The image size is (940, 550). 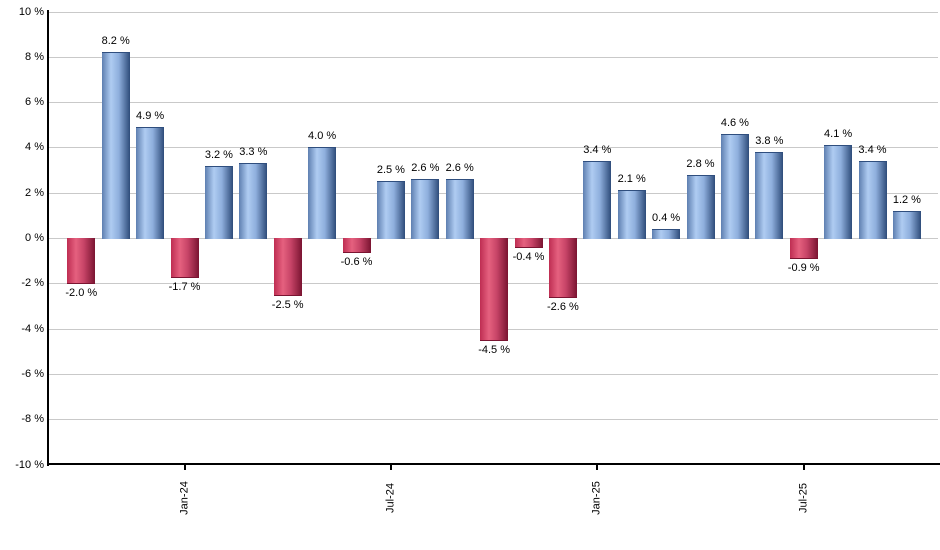 I want to click on bar-value-label: 3.8 %, so click(x=769, y=140).